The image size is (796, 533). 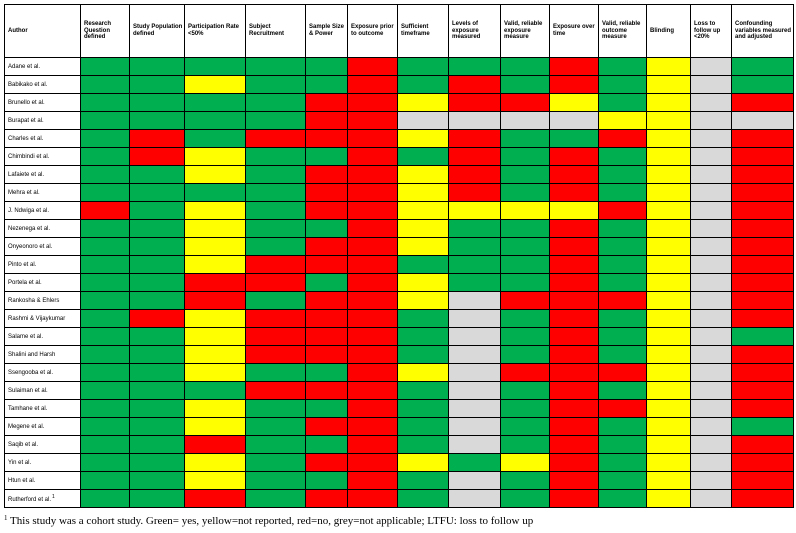 I want to click on author-name: Tamhane et al., so click(x=28, y=408).